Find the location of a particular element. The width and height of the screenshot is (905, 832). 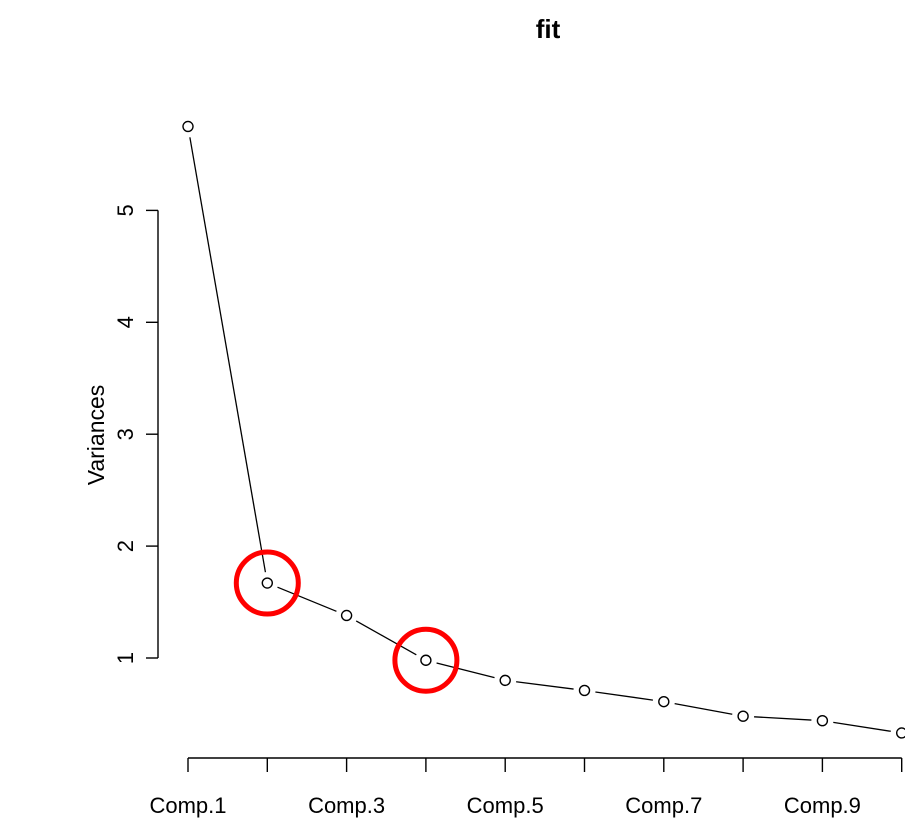

y-tick-label: 4 is located at coordinates (125, 322).